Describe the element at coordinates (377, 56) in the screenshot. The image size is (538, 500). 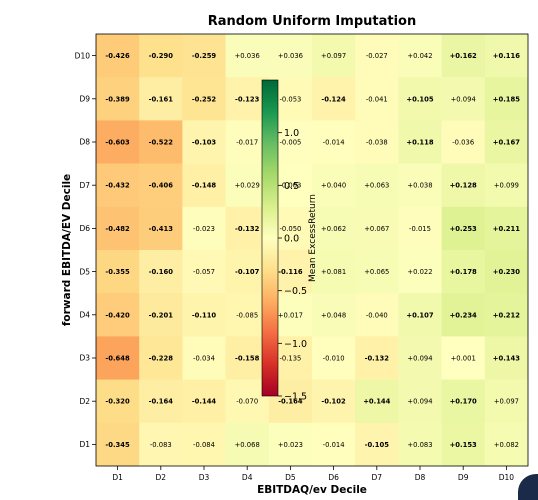
I see `cell-value-label: -0.027` at that location.